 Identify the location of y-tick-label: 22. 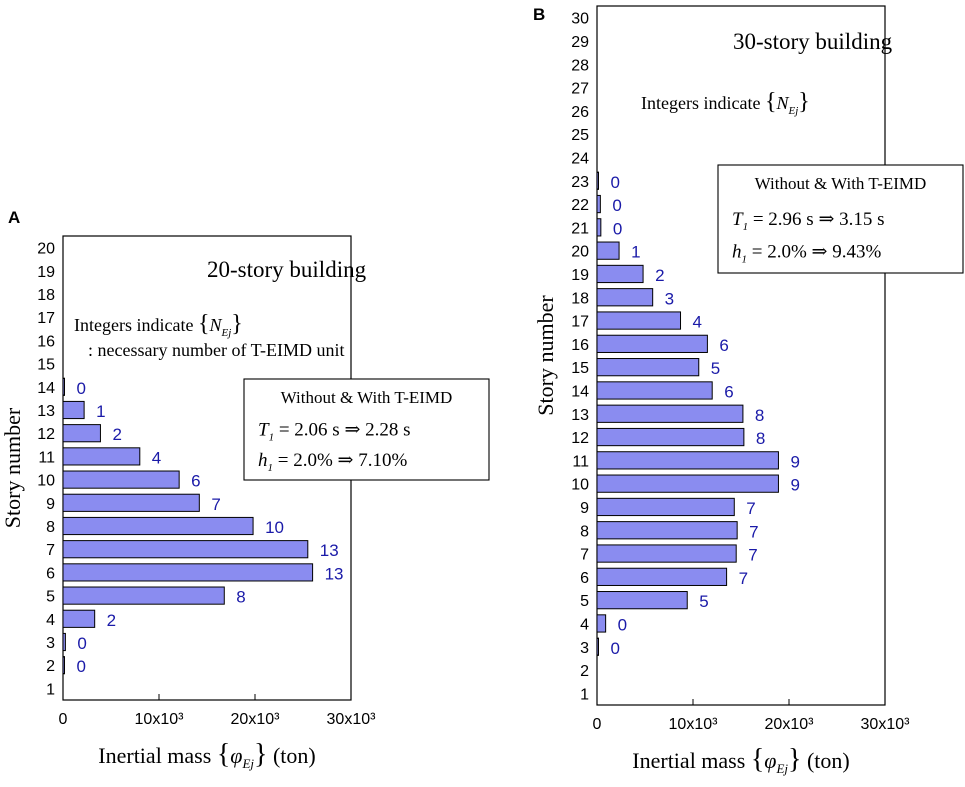
(580, 205).